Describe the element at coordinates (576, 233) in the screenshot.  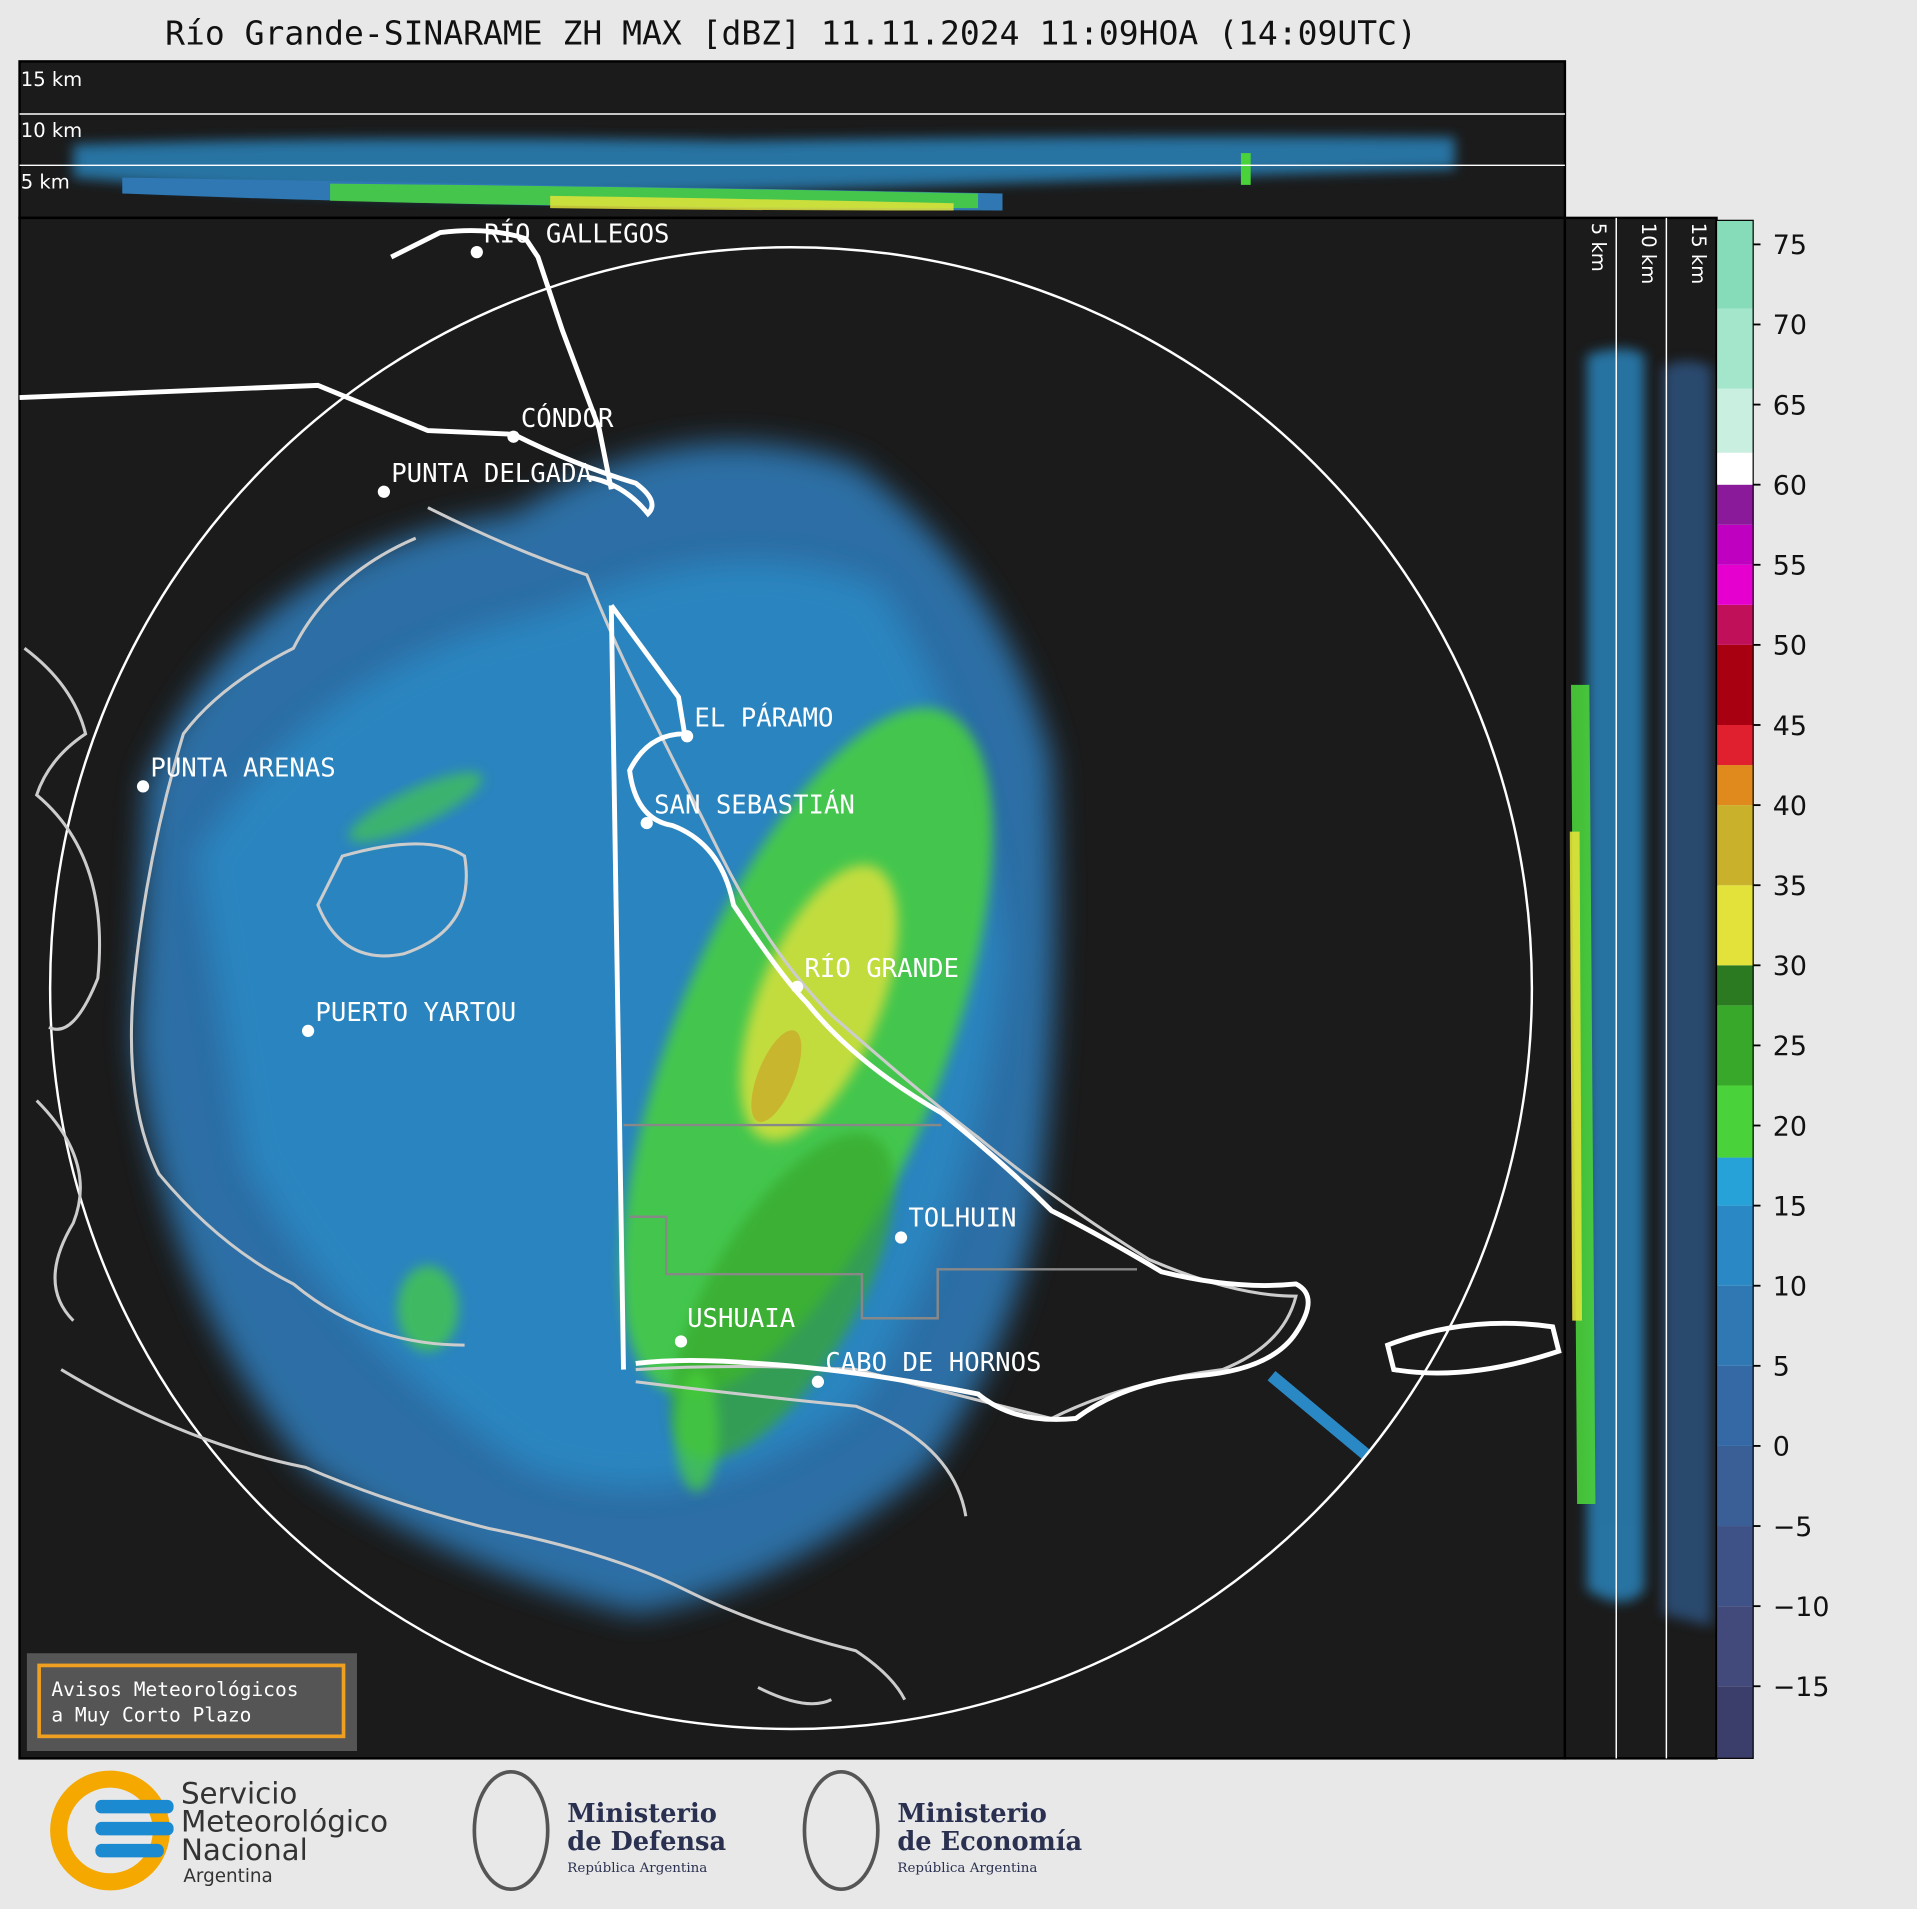
I see `place-label: RÍO GALLEGOS` at that location.